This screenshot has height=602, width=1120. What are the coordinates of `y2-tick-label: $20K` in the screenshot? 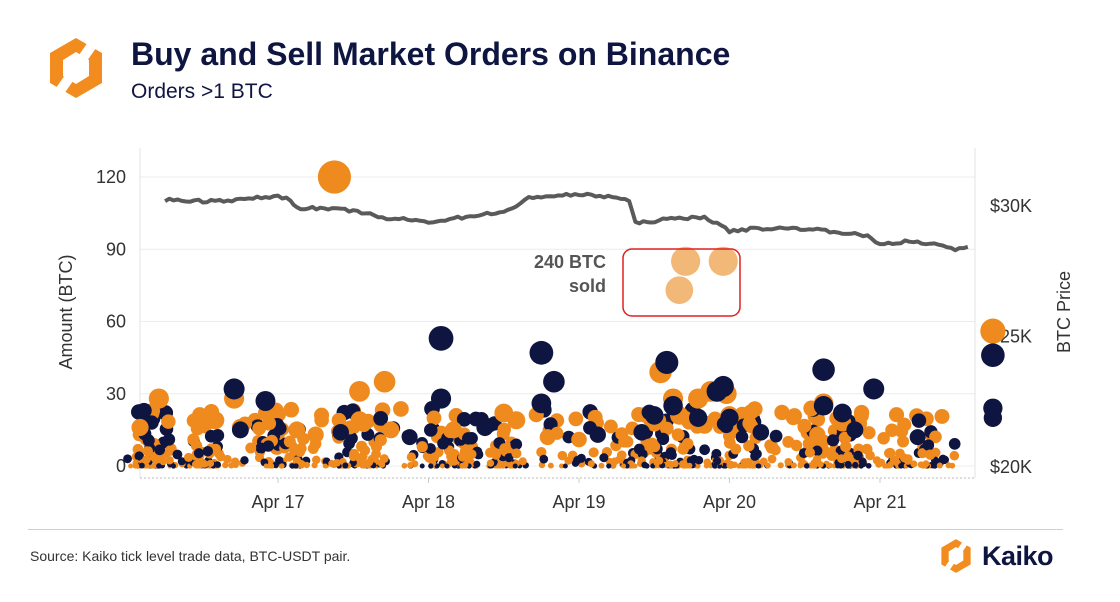 It's located at (1011, 467).